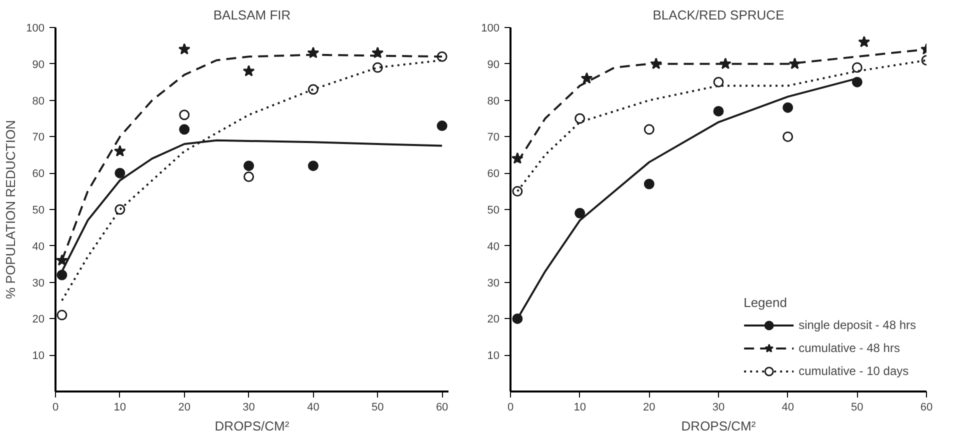  Describe the element at coordinates (849, 348) in the screenshot. I see `legend-label: cumulative - 48 hrs` at that location.